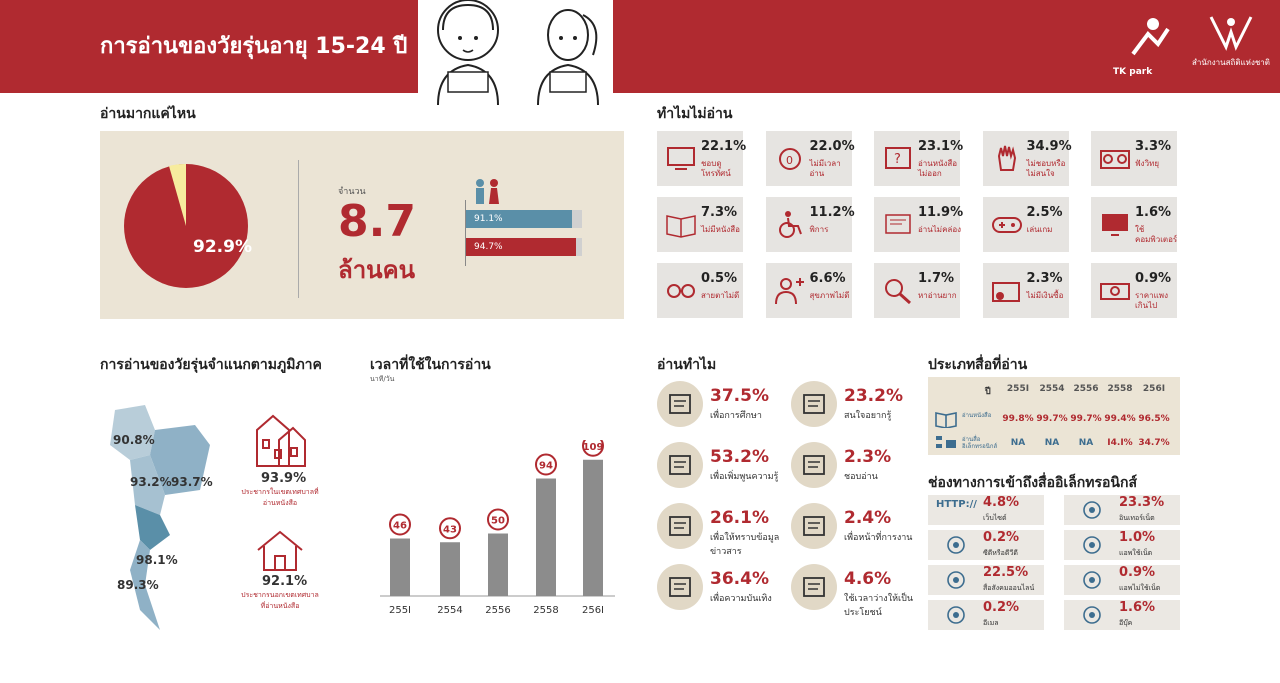 The image size is (1280, 683). What do you see at coordinates (497, 528) in the screenshot?
I see `reading-time-bar-chart: 46 255I 43 2554 50 2556 94 2558 109 256I` at bounding box center [497, 528].